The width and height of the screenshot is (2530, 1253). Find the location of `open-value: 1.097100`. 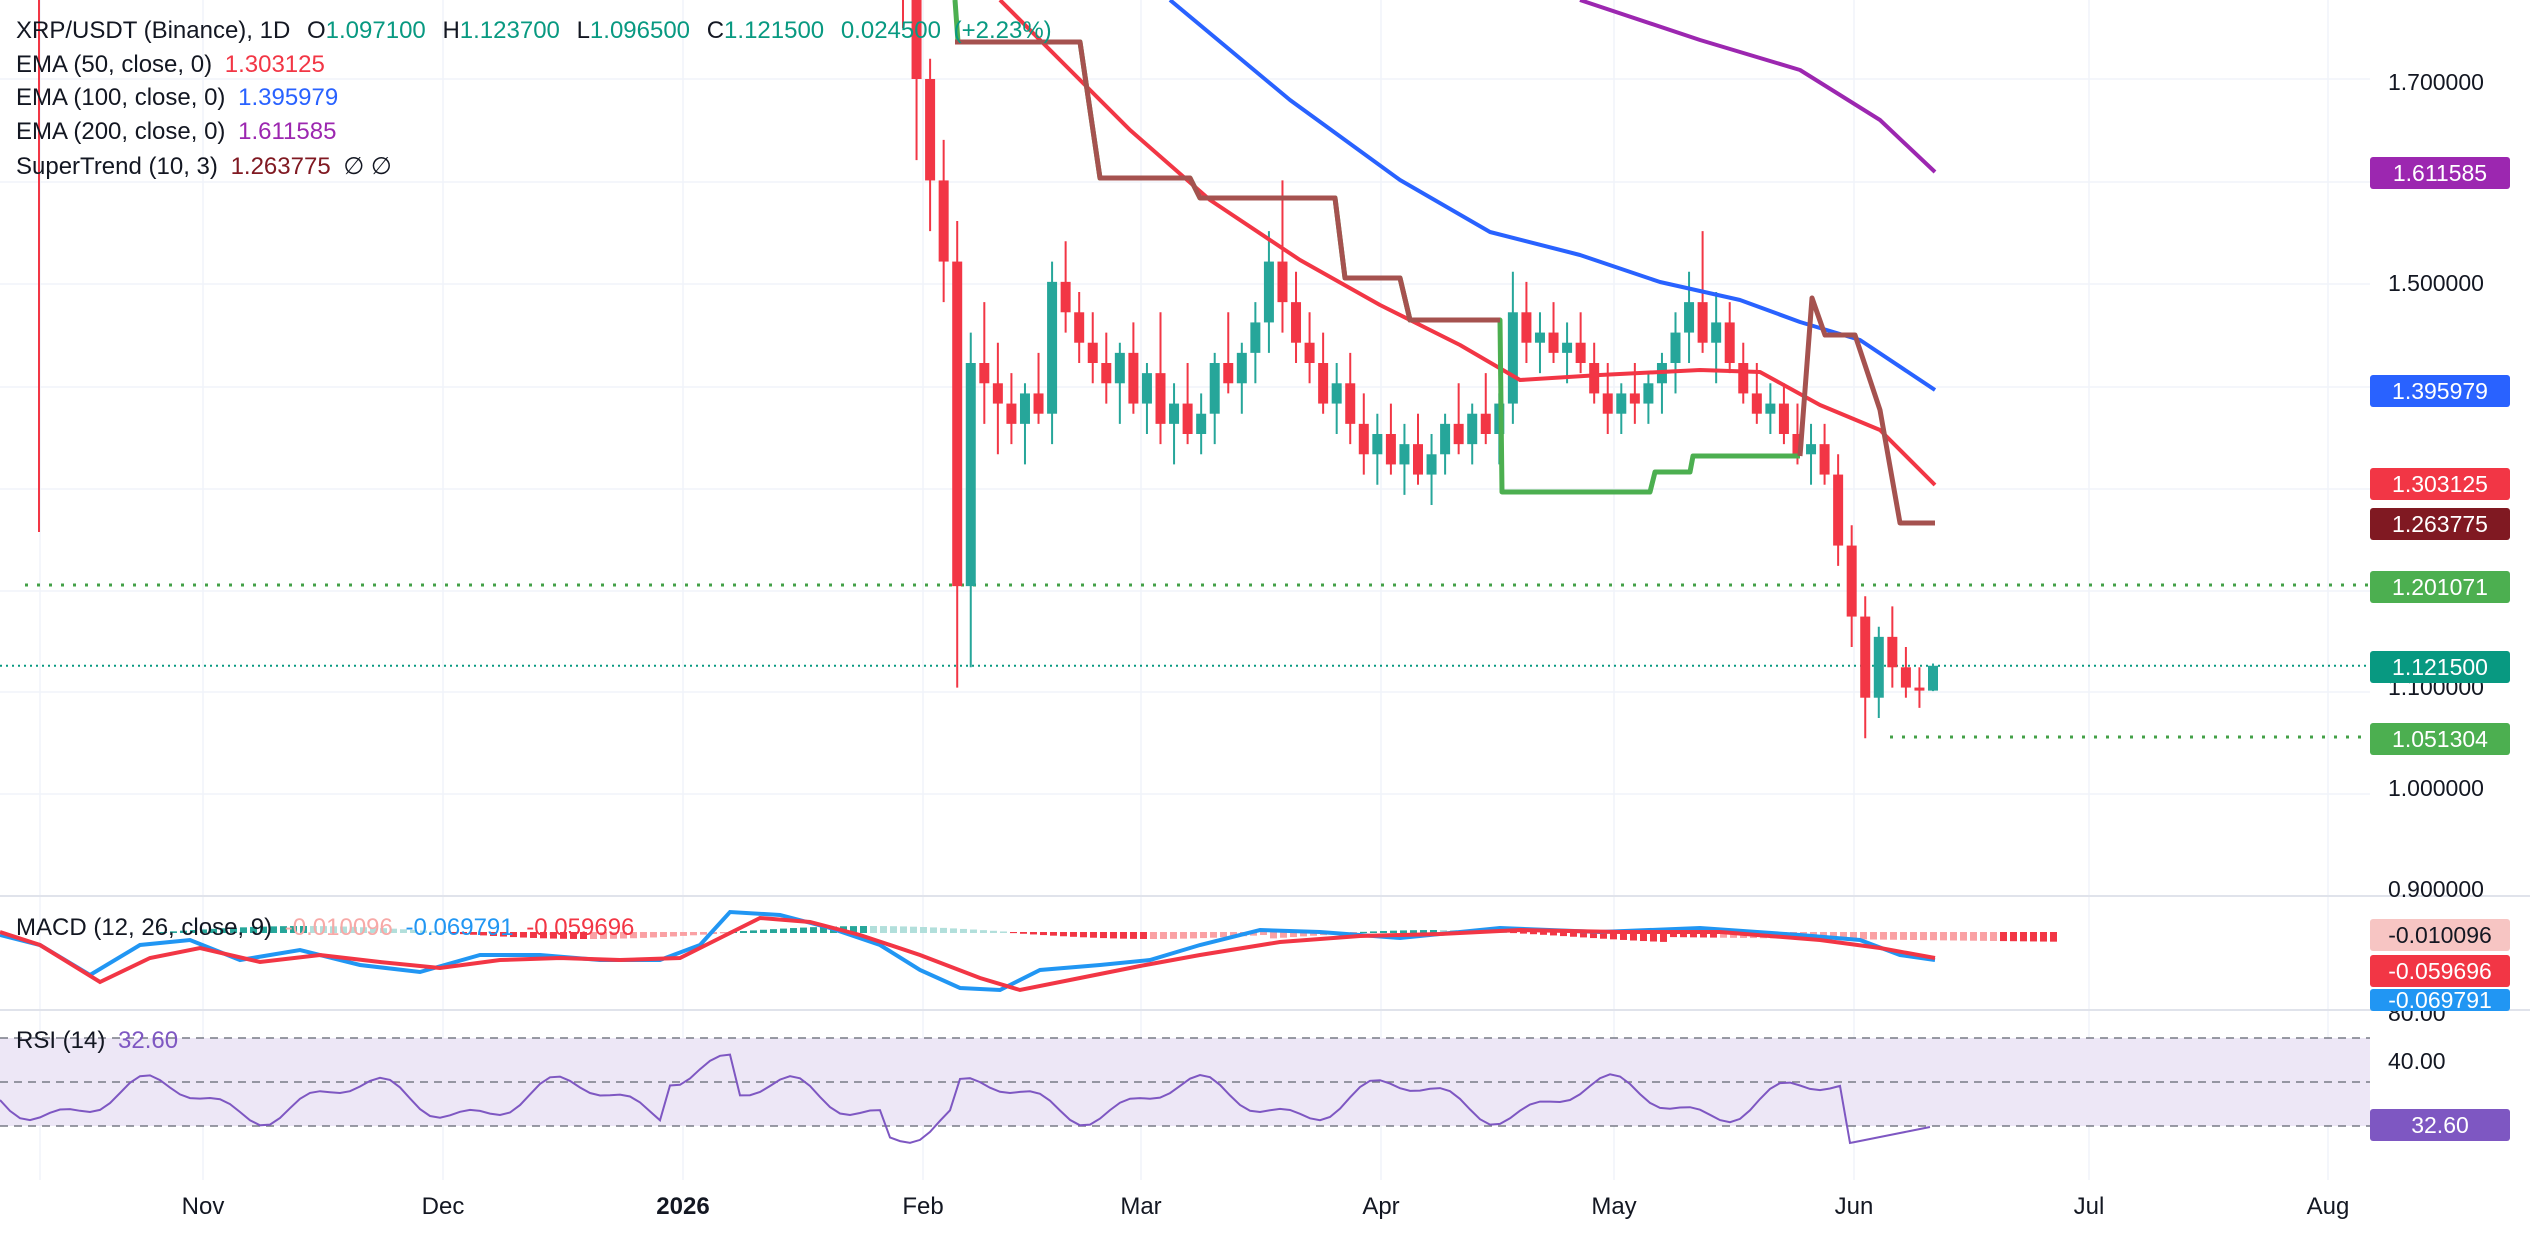

open-value: 1.097100 is located at coordinates (375, 30).